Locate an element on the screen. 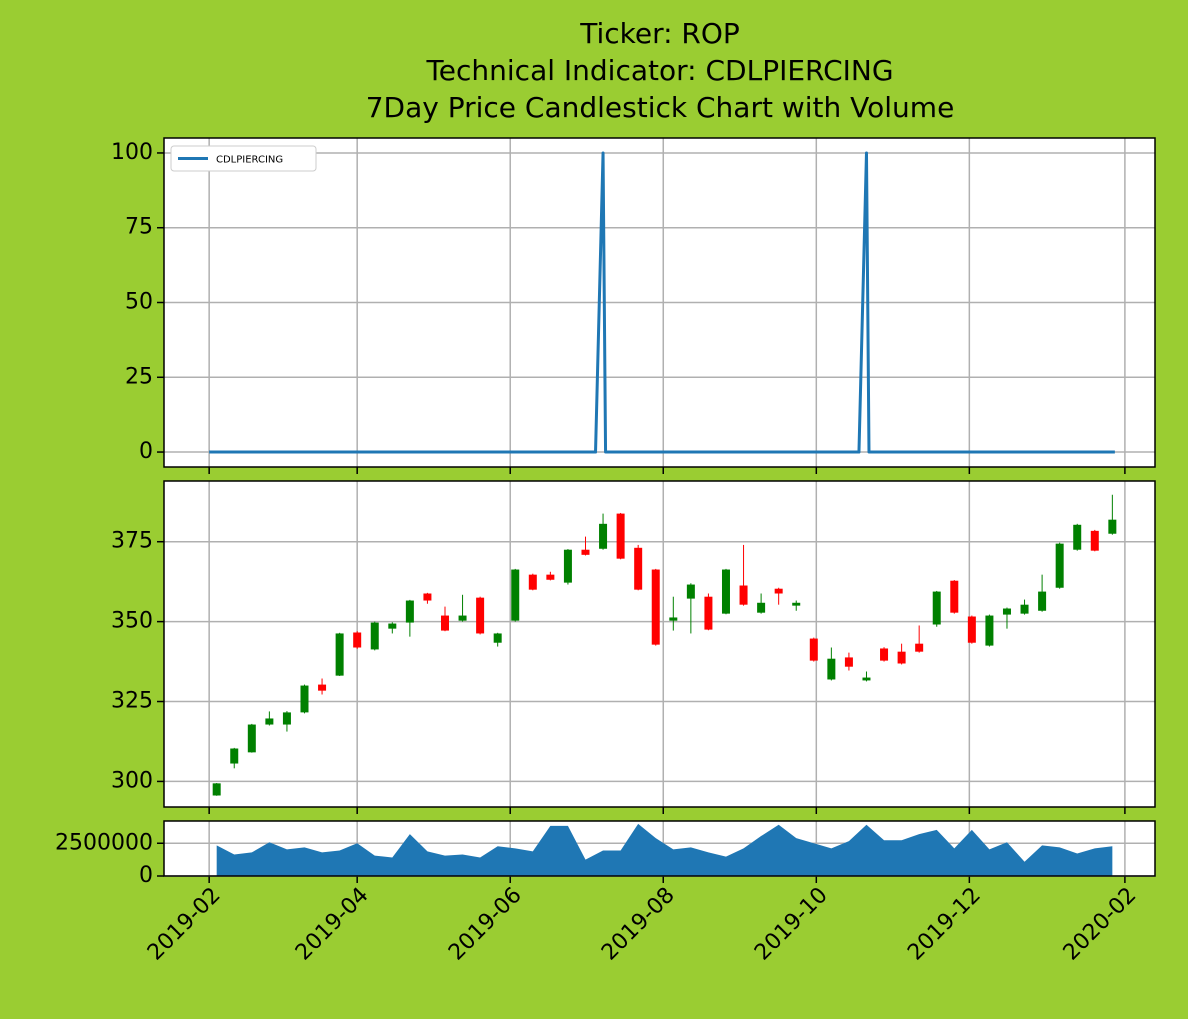 Image resolution: width=1188 pixels, height=1019 pixels. x-tick-label: 2019-04 is located at coordinates (332, 924).